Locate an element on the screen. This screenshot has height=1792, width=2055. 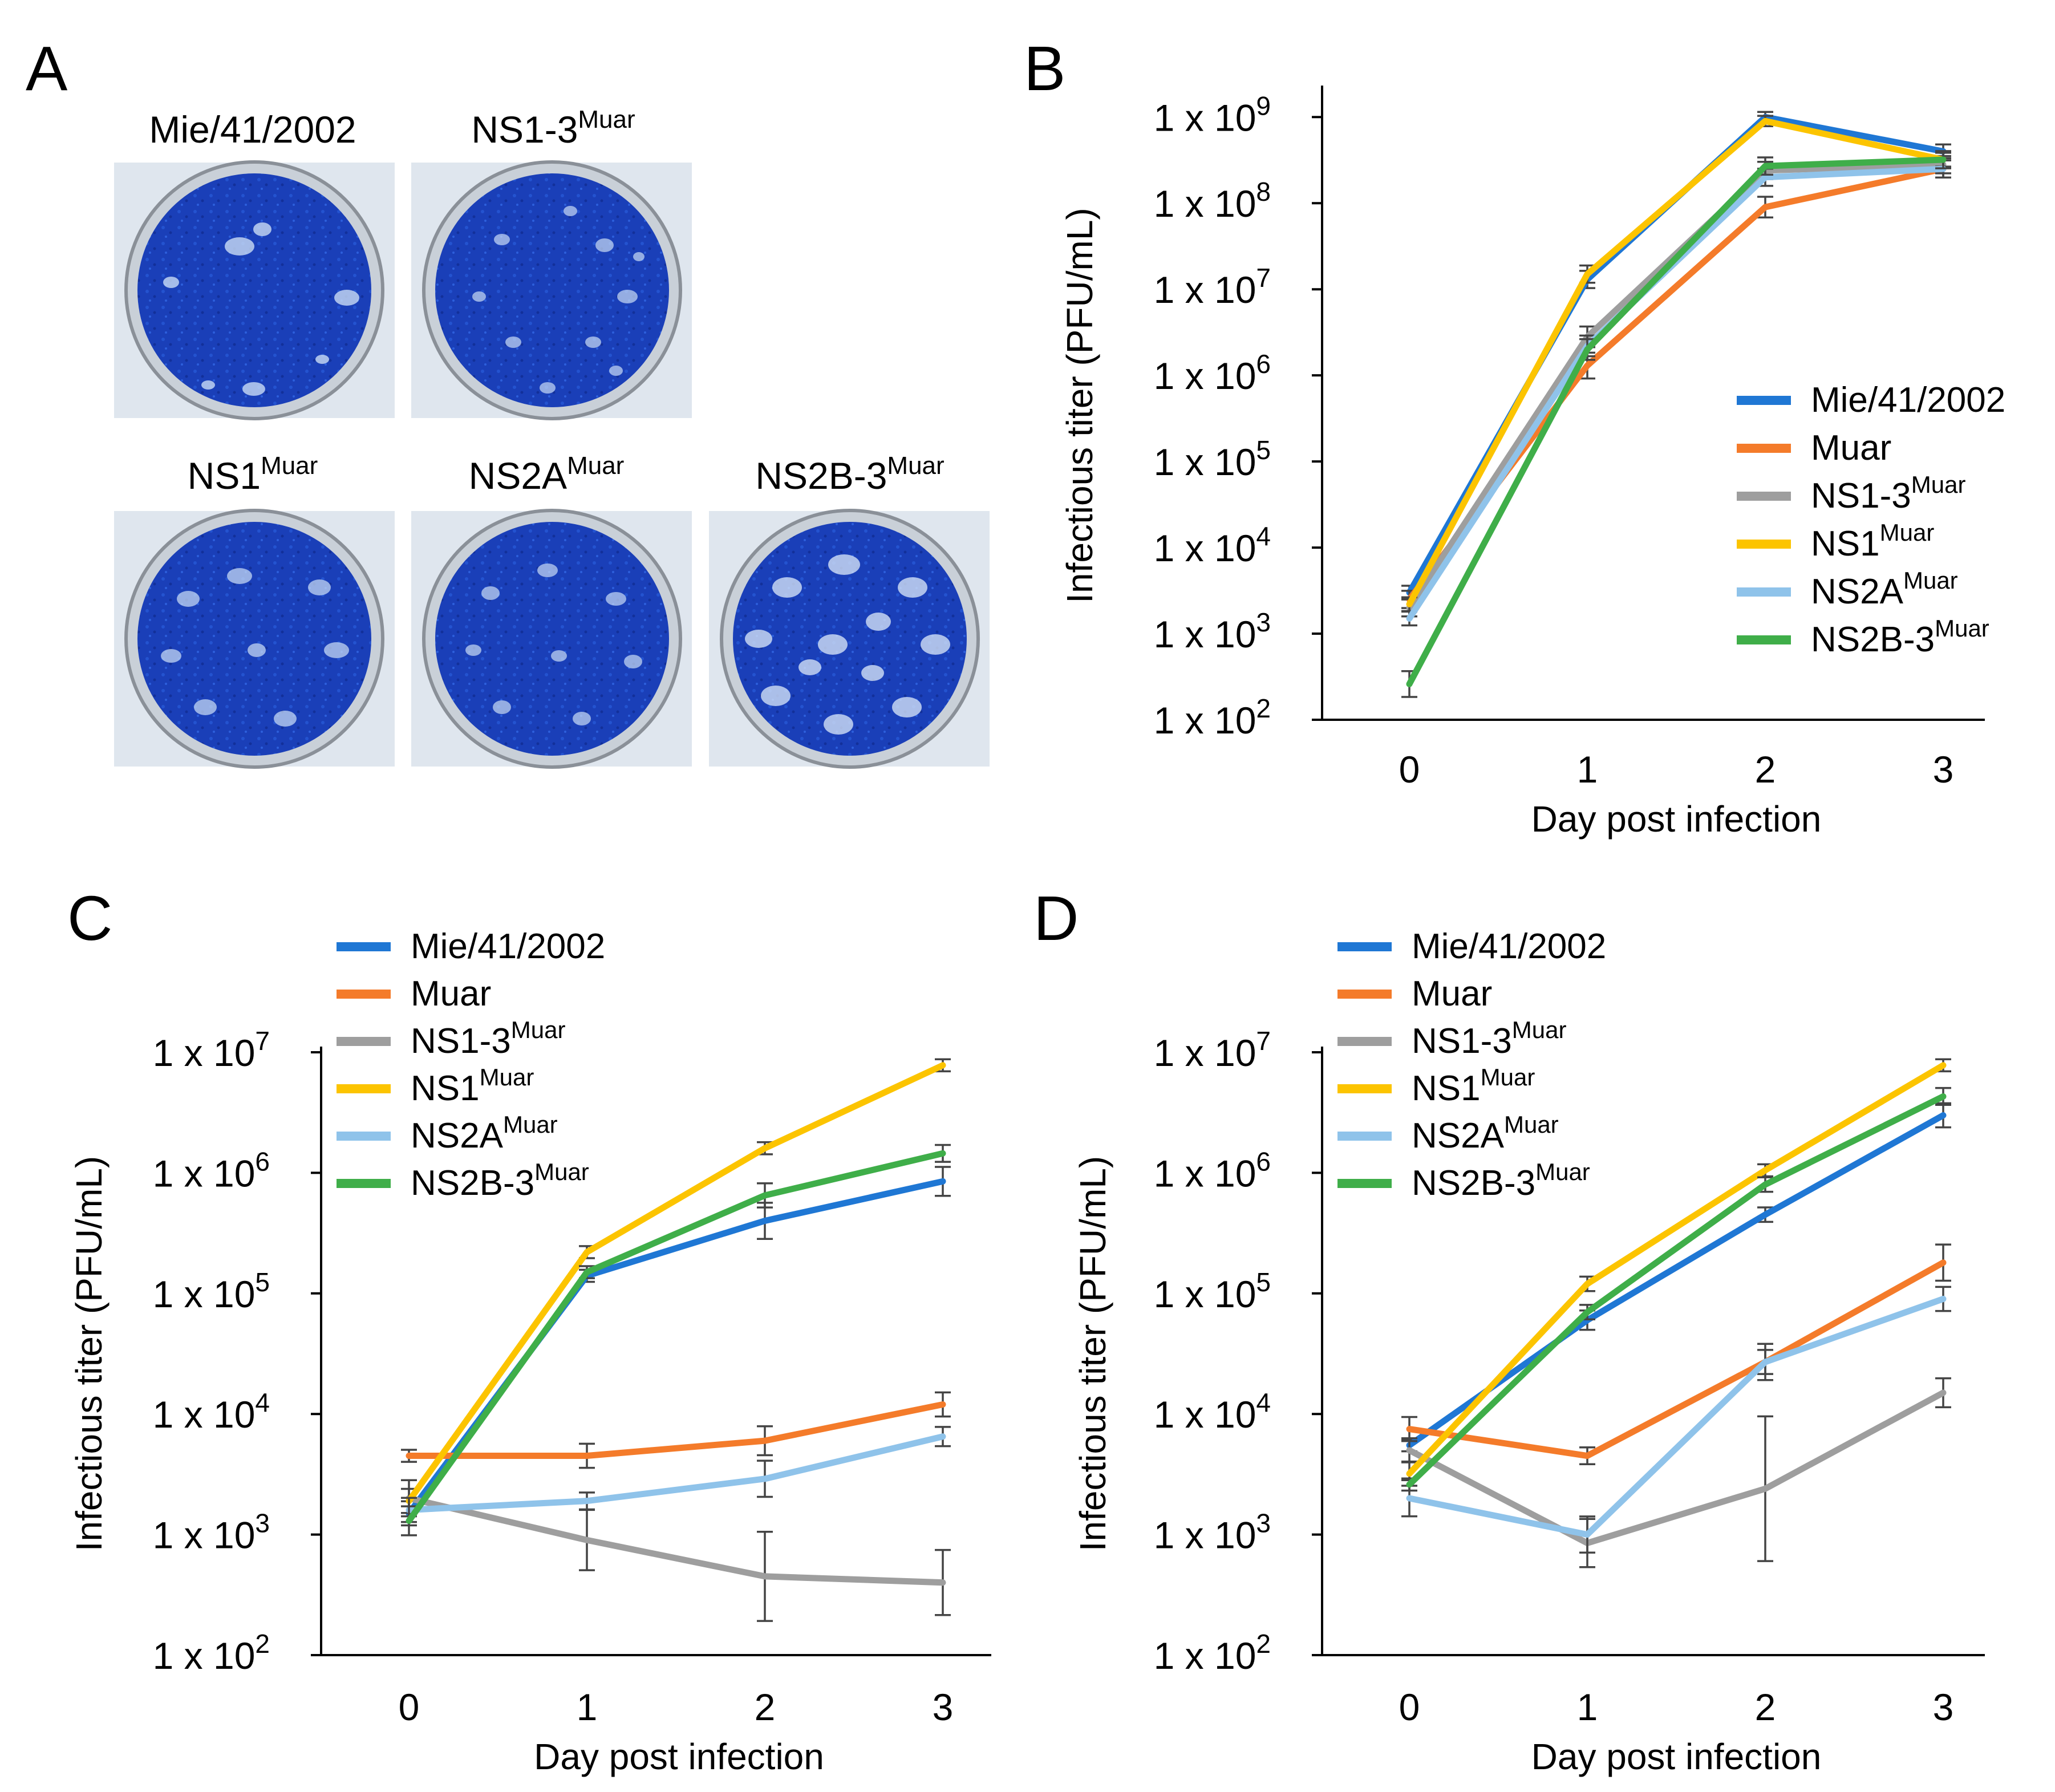
well-label-ns2a: NS2A is located at coordinates (518, 476).